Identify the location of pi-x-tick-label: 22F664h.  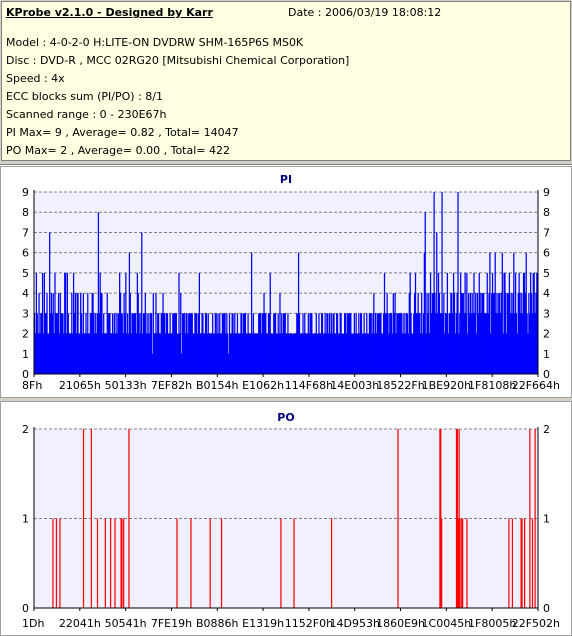
(536, 385).